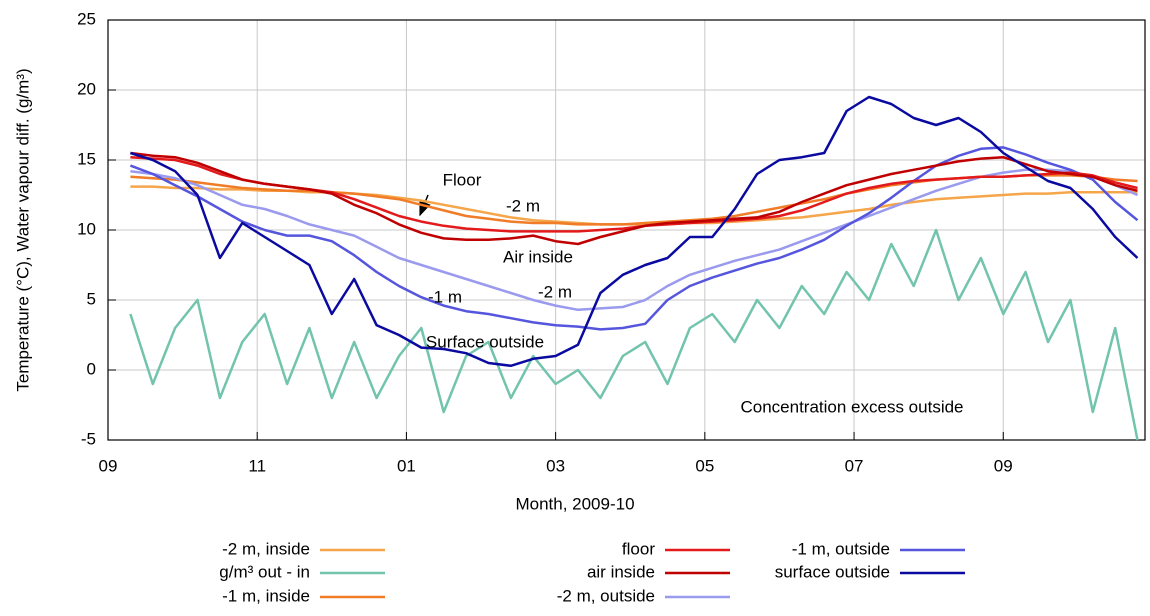 This screenshot has width=1150, height=616. What do you see at coordinates (854, 465) in the screenshot?
I see `x-tick-label: 07` at bounding box center [854, 465].